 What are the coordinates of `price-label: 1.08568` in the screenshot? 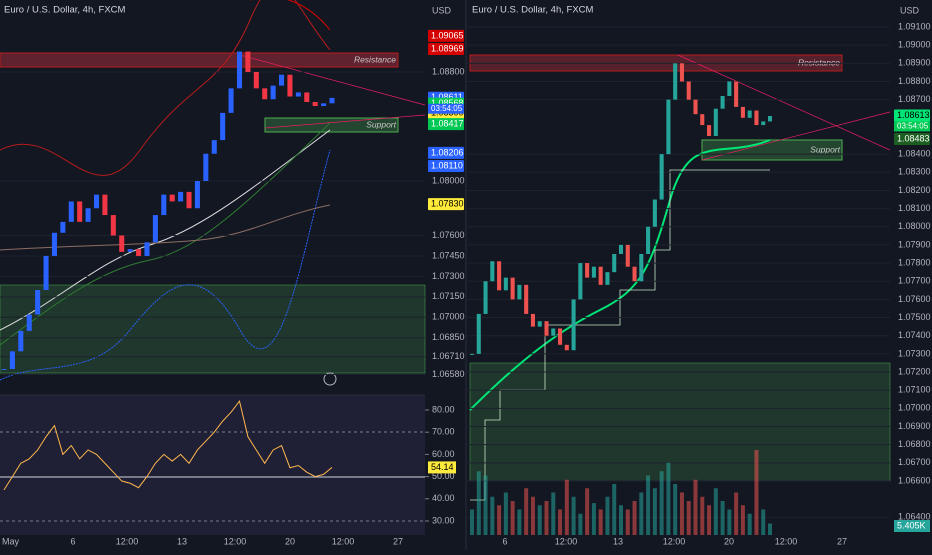 It's located at (447, 103).